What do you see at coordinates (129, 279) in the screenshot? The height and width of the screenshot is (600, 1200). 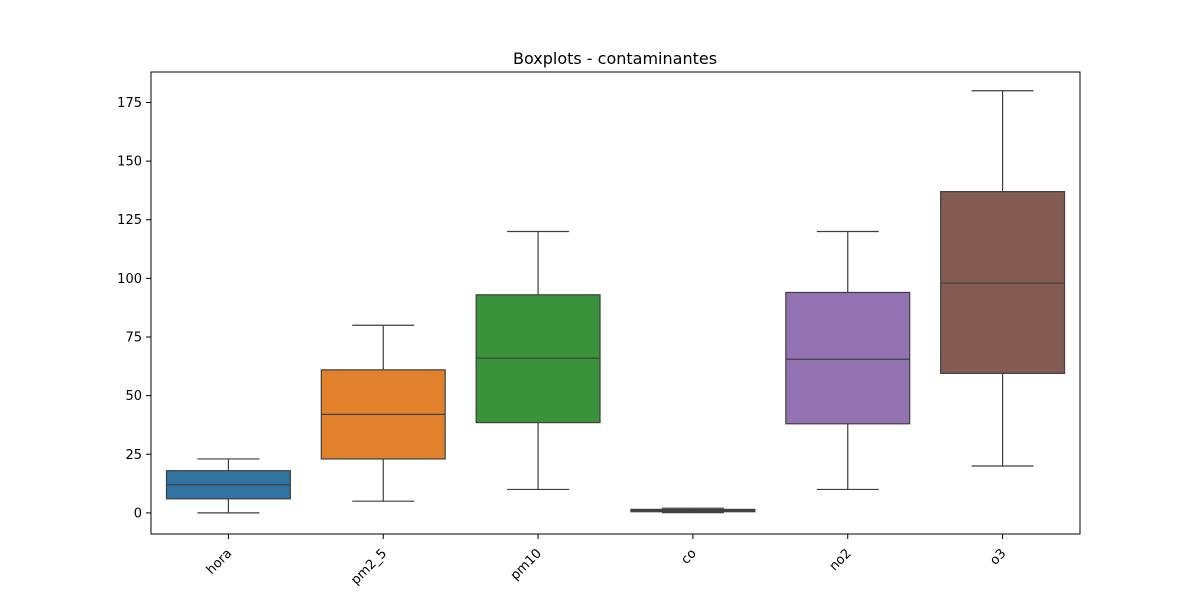 I see `y-tick-label: 100` at bounding box center [129, 279].